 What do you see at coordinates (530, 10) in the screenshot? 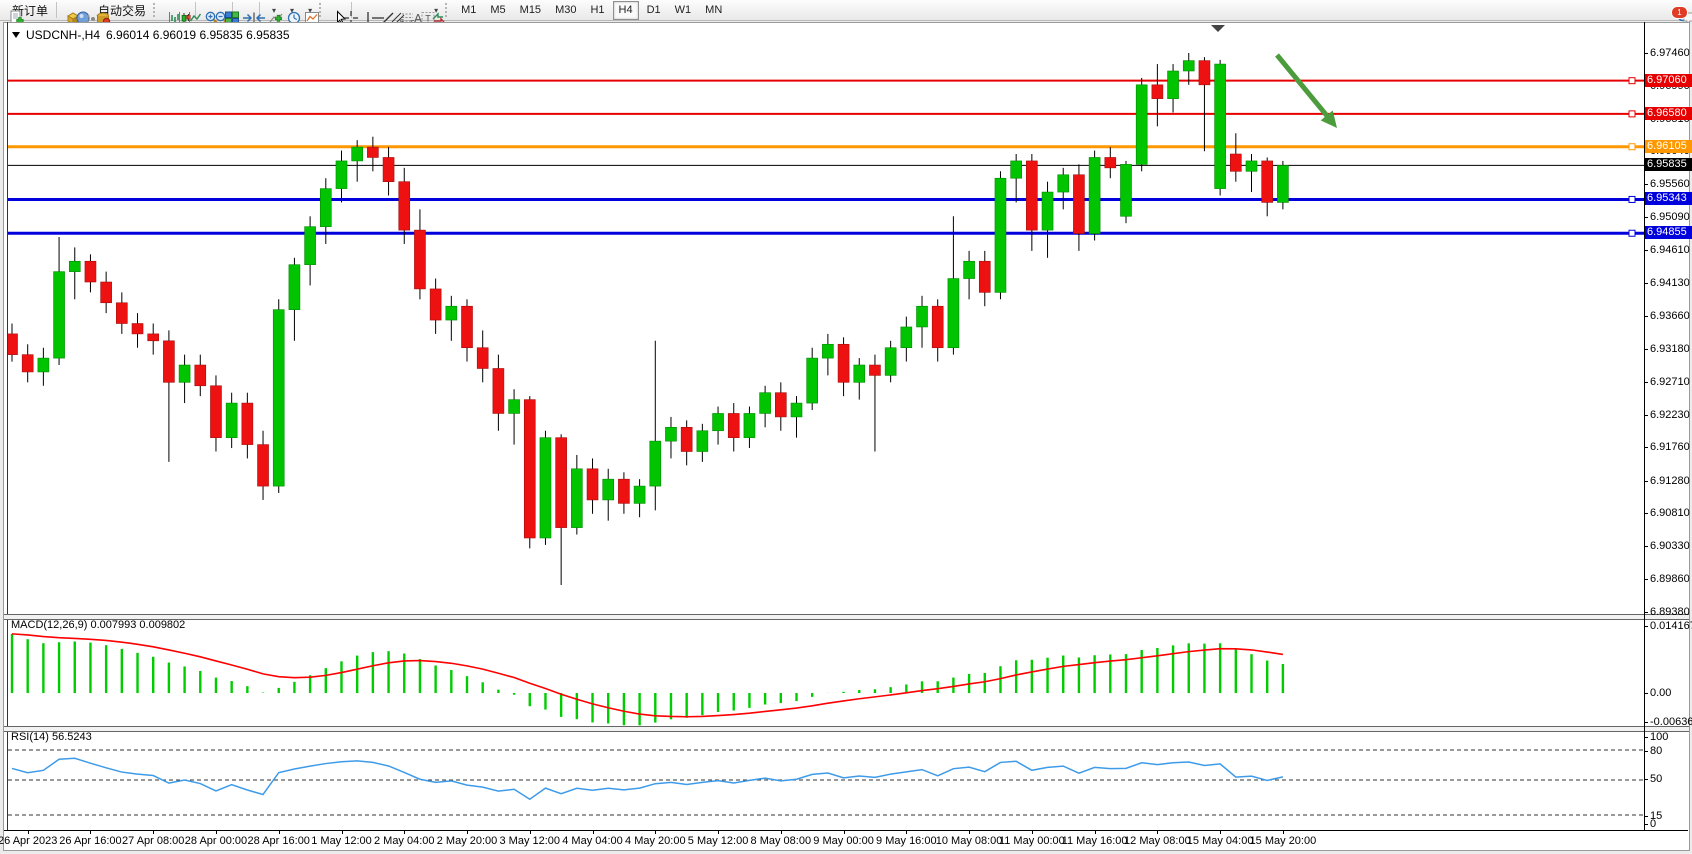
I see `timeframe-button-m15: M15` at bounding box center [530, 10].